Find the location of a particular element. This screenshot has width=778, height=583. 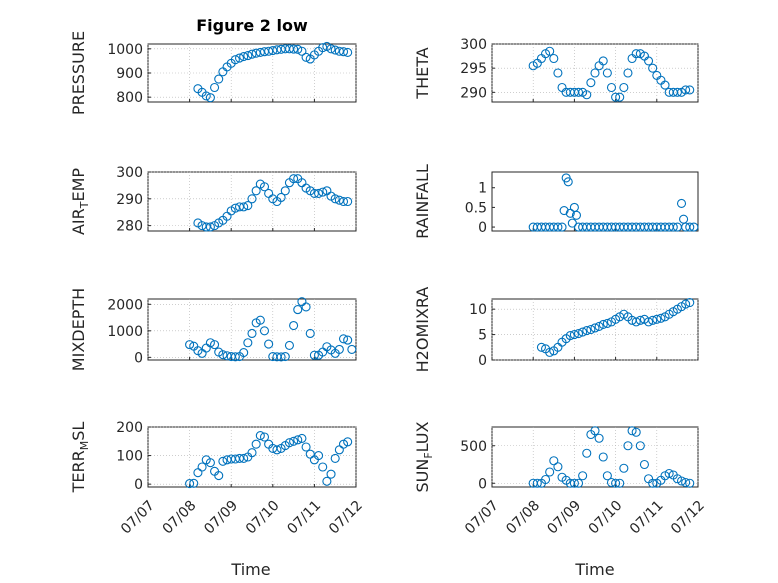

x-tick-label: 07/10 is located at coordinates (263, 518).